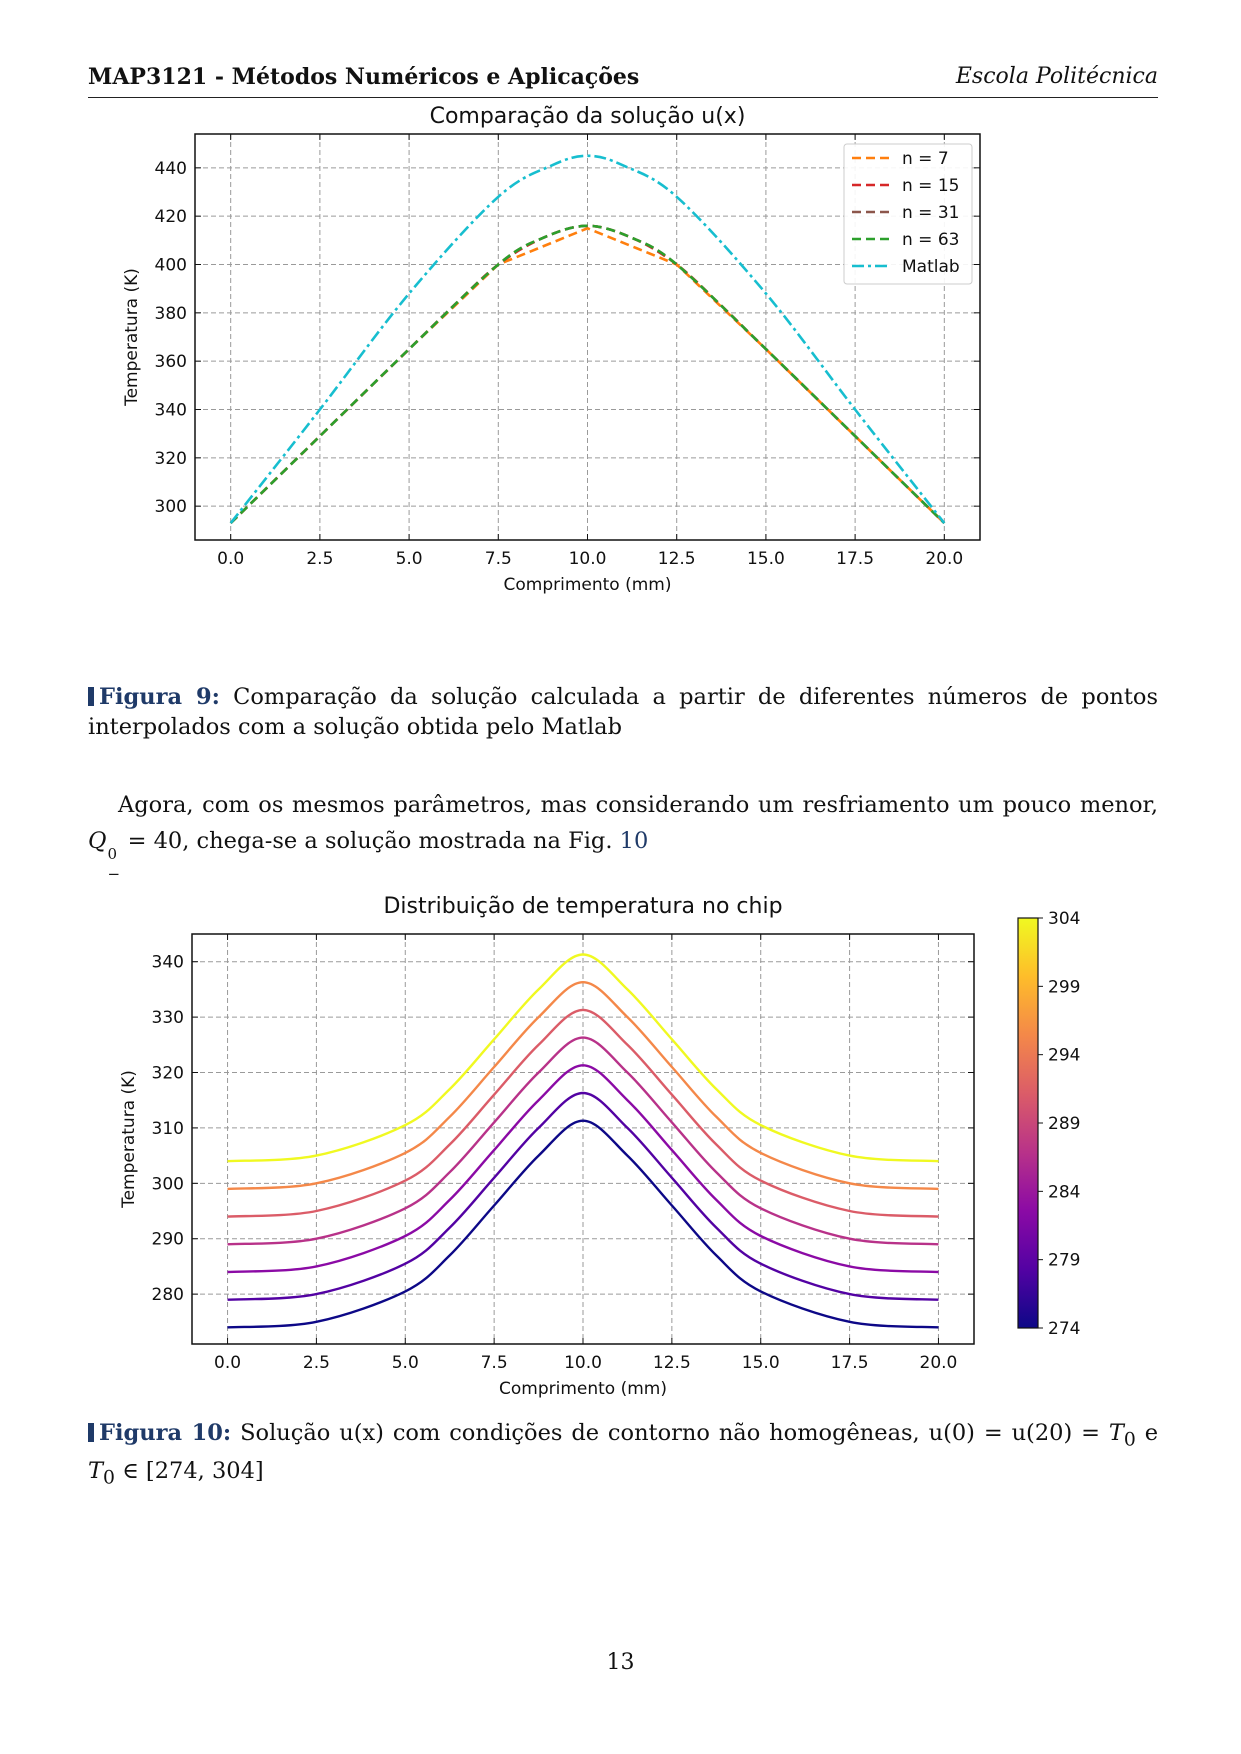 The height and width of the screenshot is (1754, 1241). What do you see at coordinates (1064, 1329) in the screenshot?
I see `colorbar-tick-label: 274` at bounding box center [1064, 1329].